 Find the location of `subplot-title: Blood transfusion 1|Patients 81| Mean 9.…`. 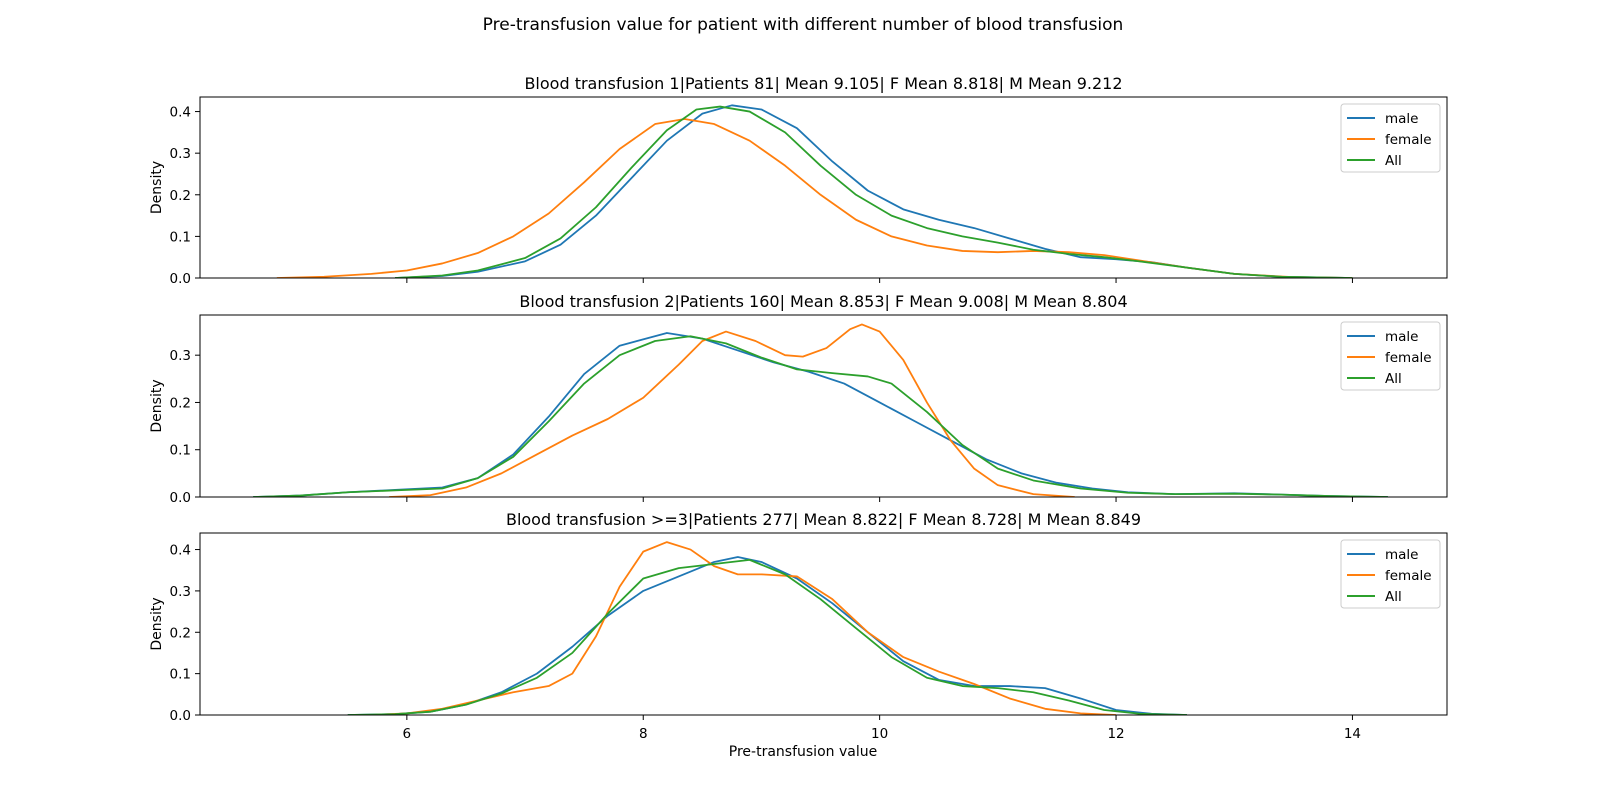

subplot-title: Blood transfusion 1|Patients 81| Mean 9.… is located at coordinates (823, 83).